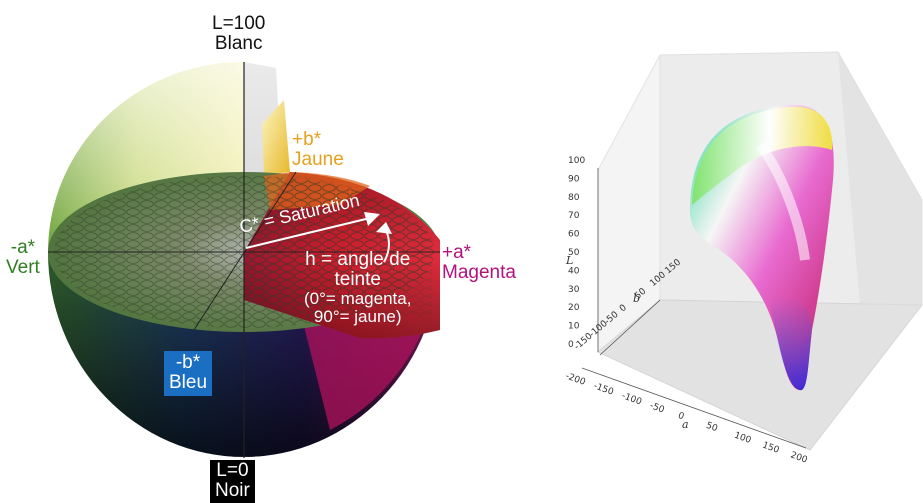 The width and height of the screenshot is (923, 503). What do you see at coordinates (799, 457) in the screenshot?
I see `a-tick-label: 200` at bounding box center [799, 457].